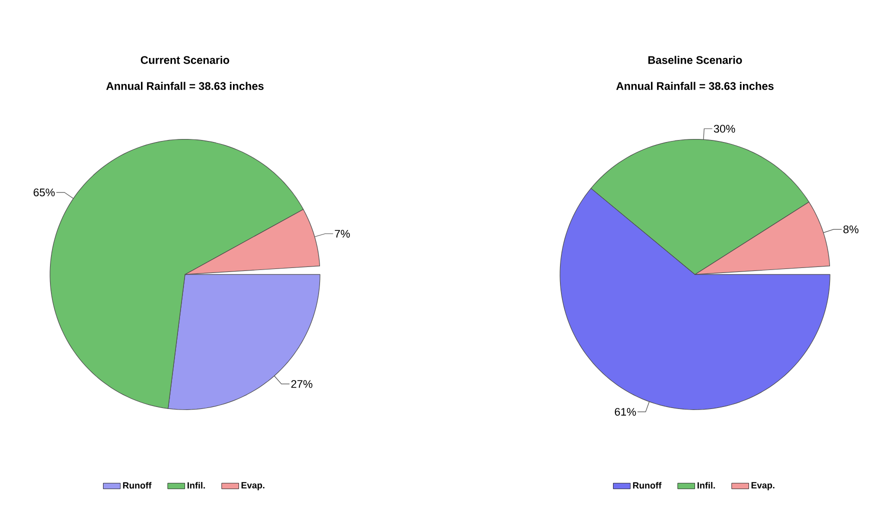 The height and width of the screenshot is (518, 883). What do you see at coordinates (725, 128) in the screenshot?
I see `data-label: 30%` at bounding box center [725, 128].